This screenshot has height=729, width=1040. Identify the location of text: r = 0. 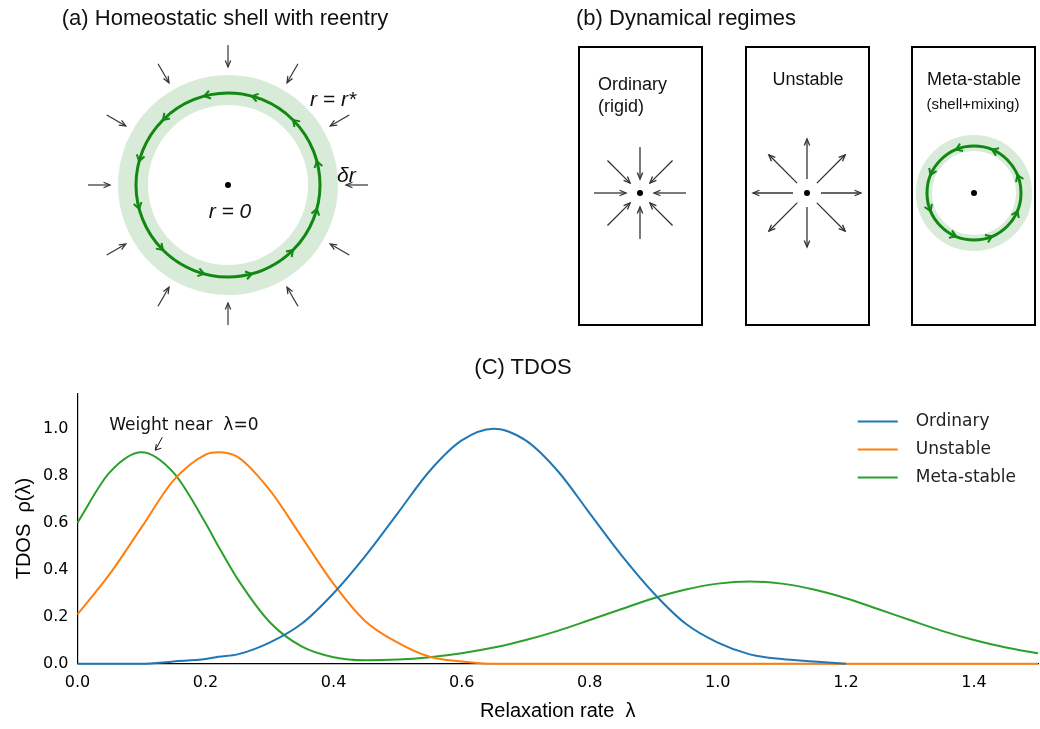
(230, 210).